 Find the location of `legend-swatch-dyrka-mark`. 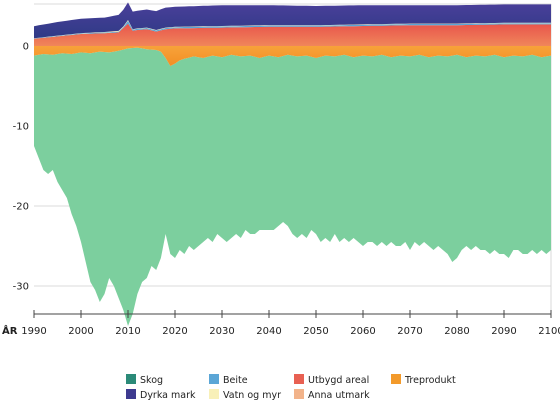

legend-swatch-dyrka-mark is located at coordinates (131, 394).